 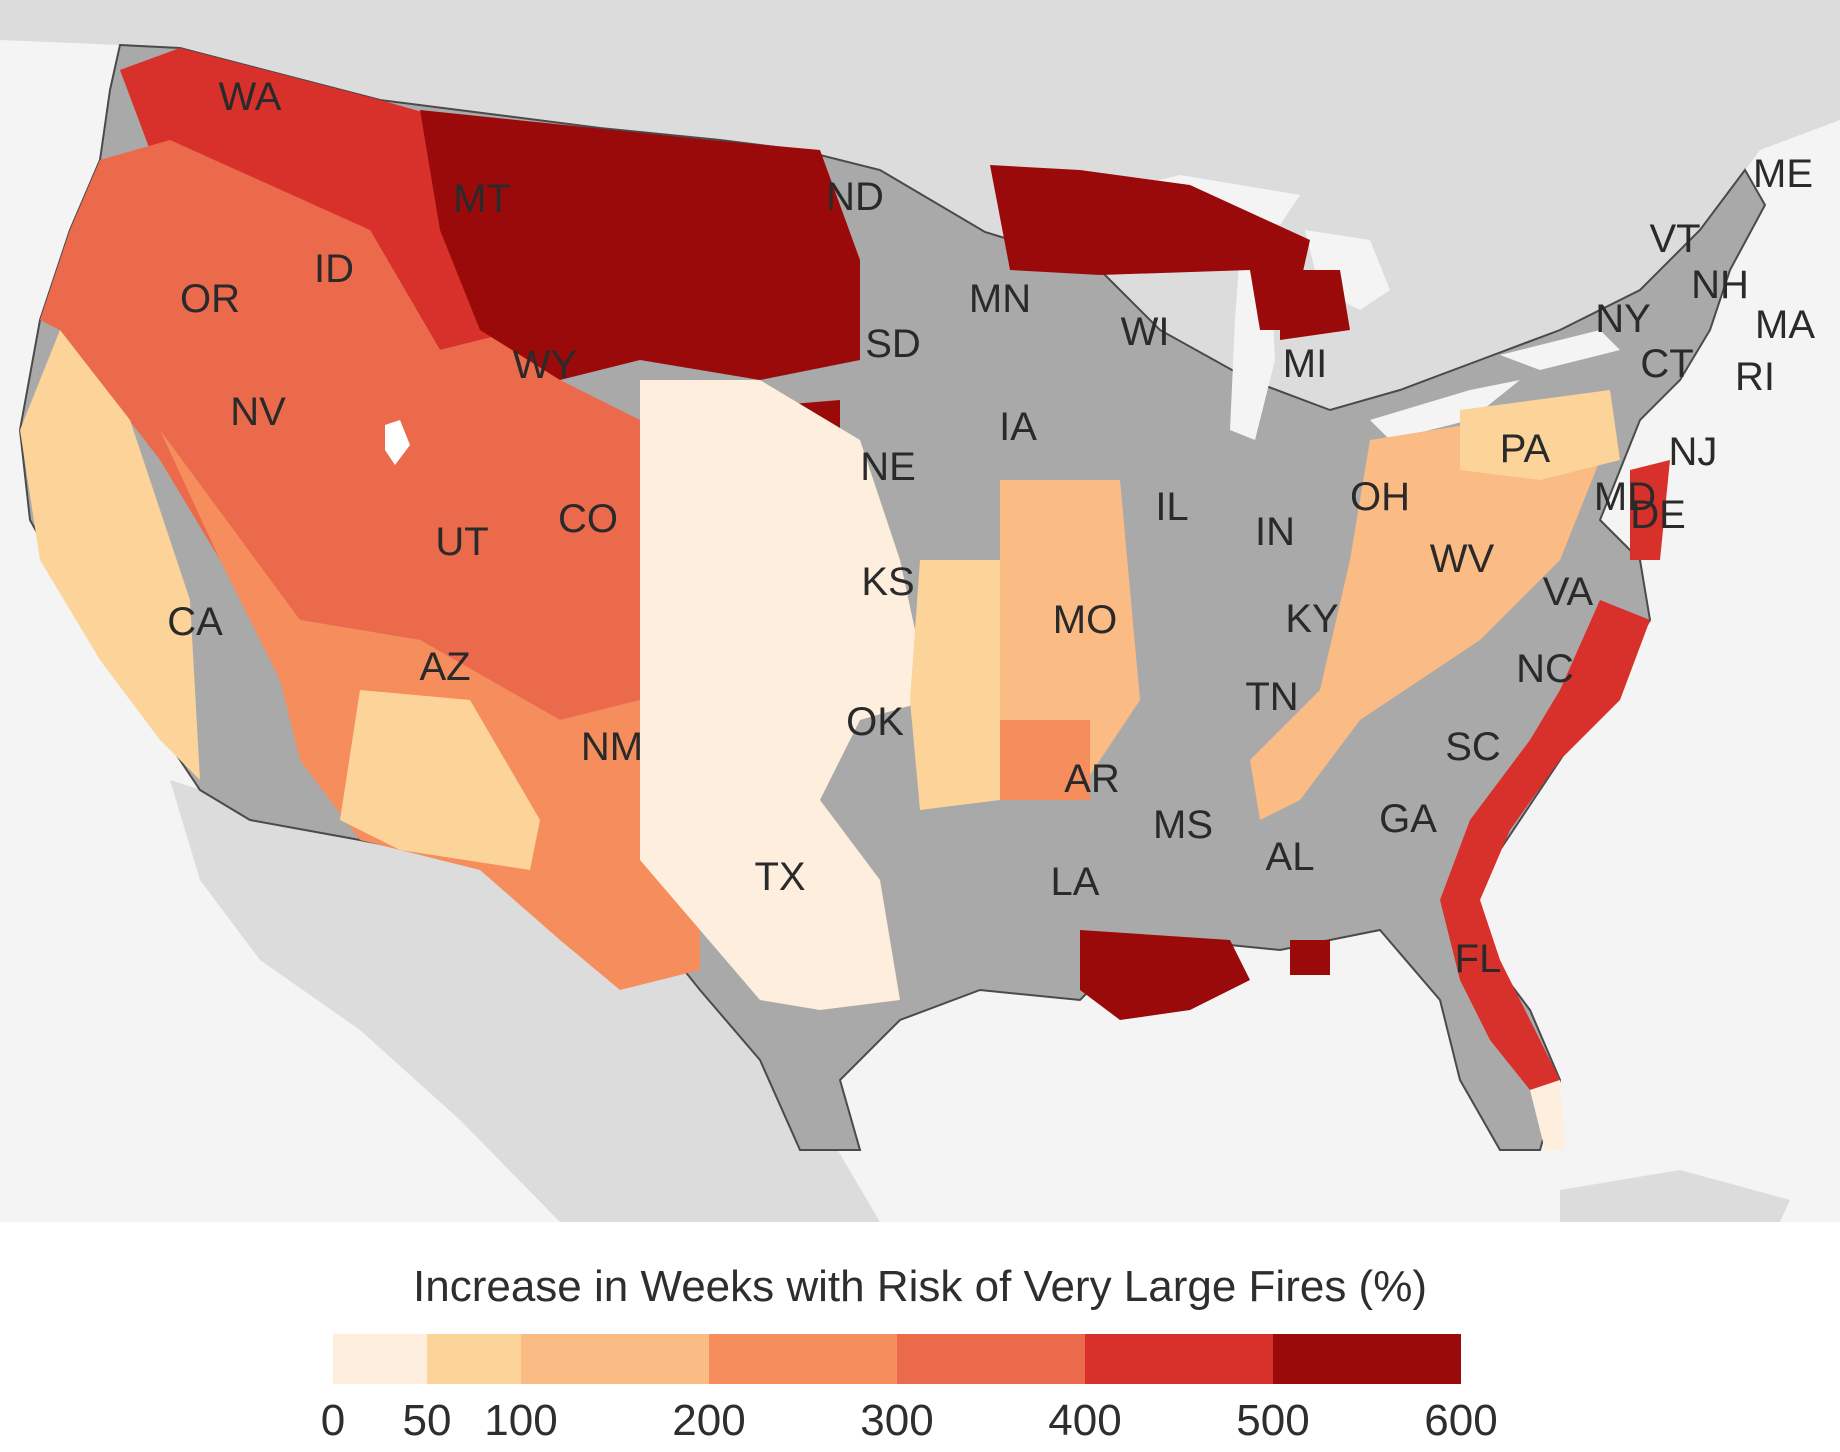 I want to click on state-label-az: AZ, so click(x=444, y=667).